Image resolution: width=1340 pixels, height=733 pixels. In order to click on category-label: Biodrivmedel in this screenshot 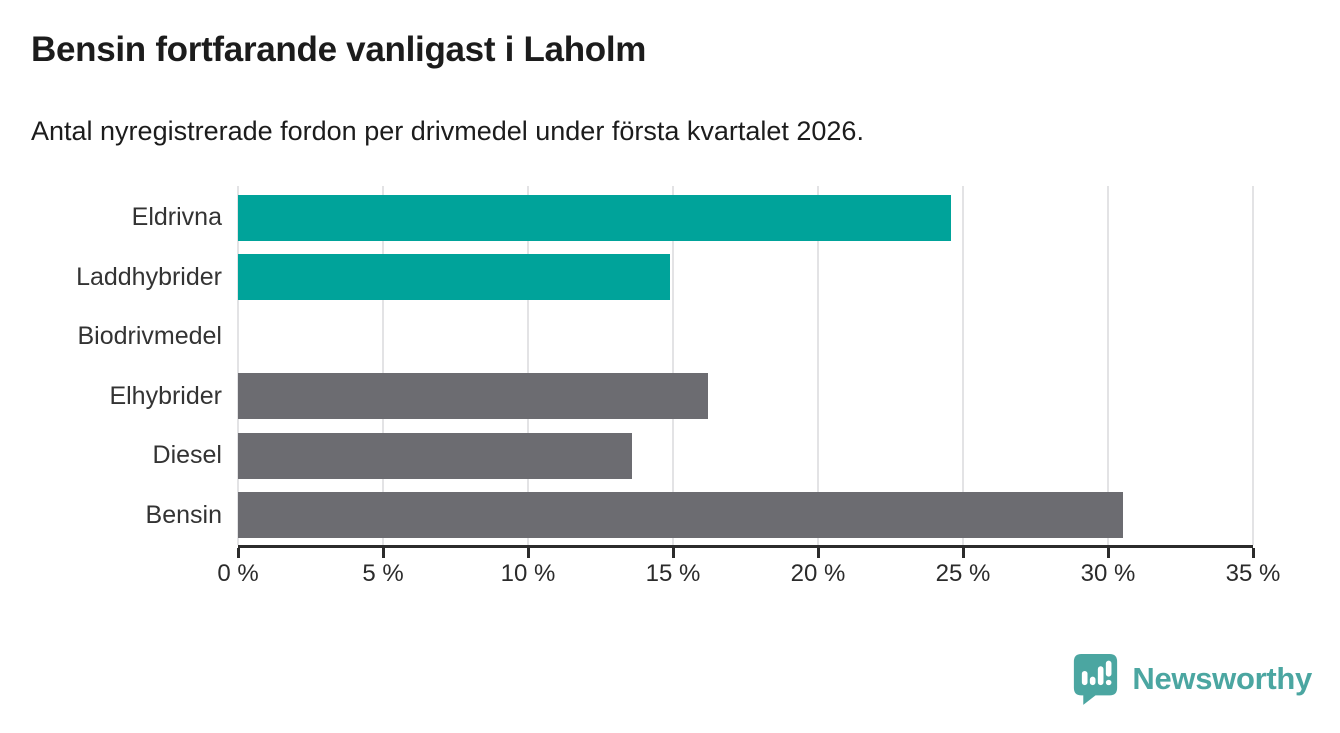, I will do `click(149, 336)`.